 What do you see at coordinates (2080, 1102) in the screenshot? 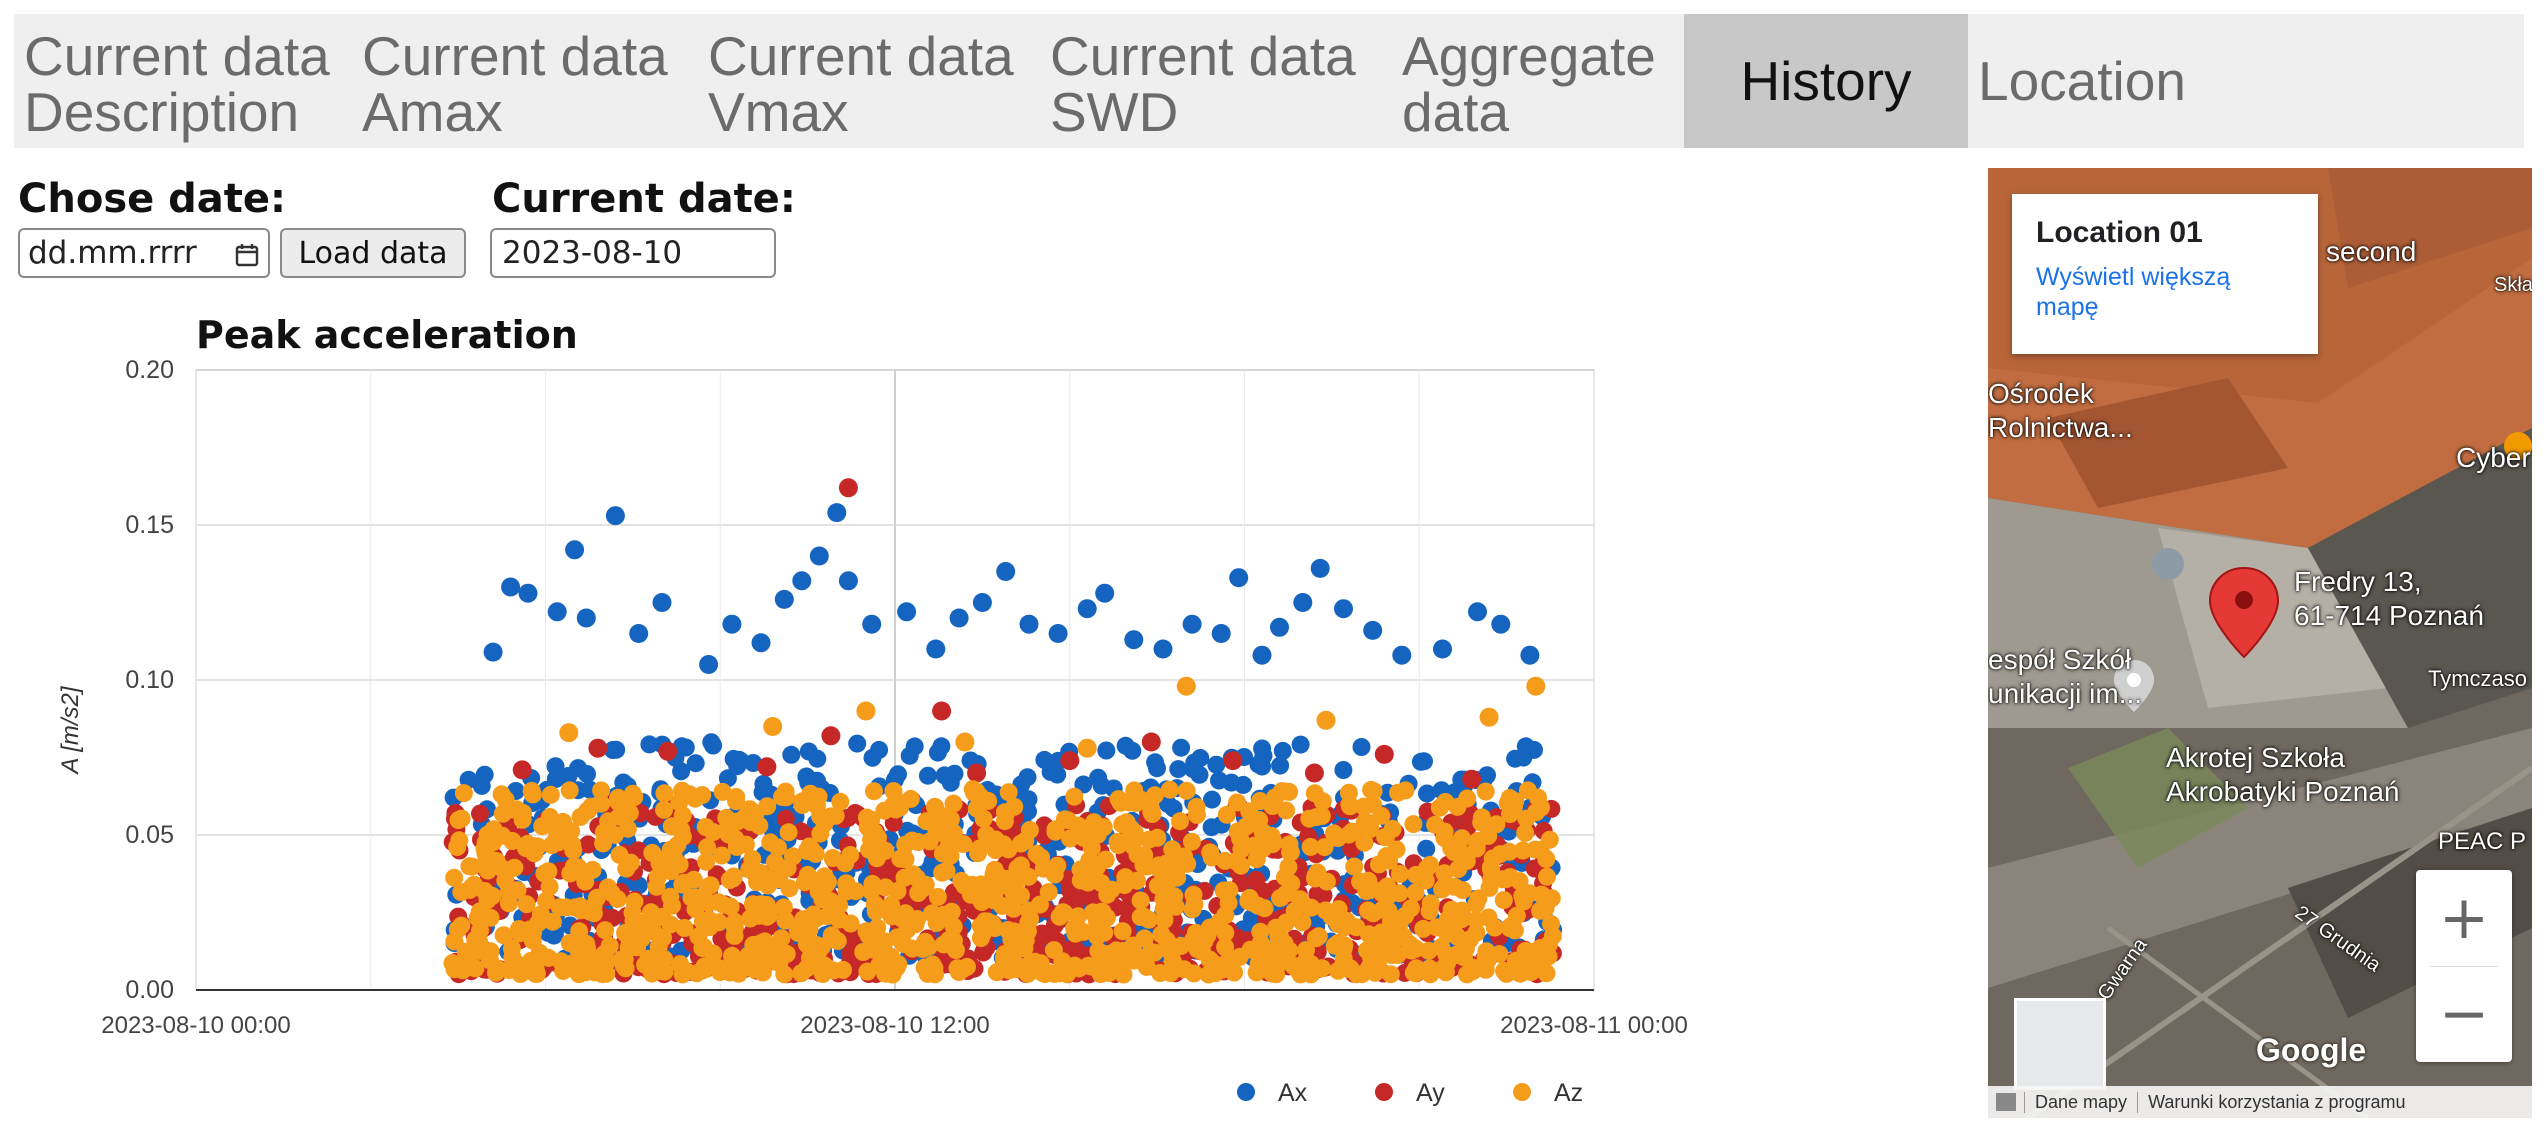
I see `map-data-link: Dane mapy` at bounding box center [2080, 1102].